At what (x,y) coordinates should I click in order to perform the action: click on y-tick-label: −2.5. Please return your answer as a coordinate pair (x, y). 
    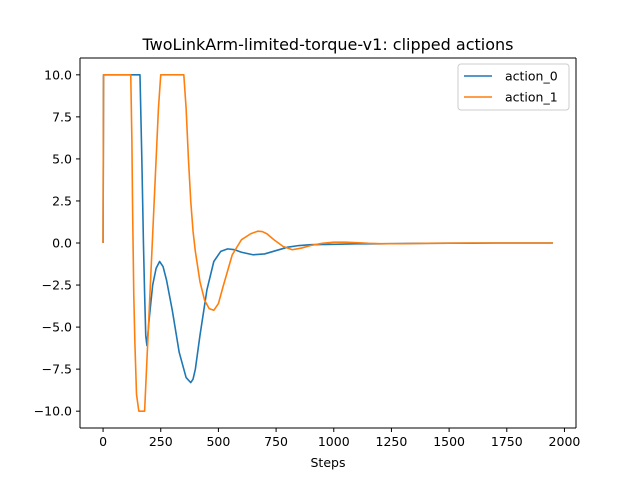
    Looking at the image, I should click on (57, 285).